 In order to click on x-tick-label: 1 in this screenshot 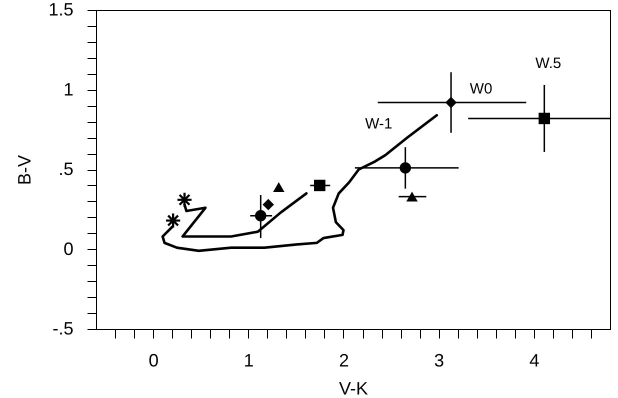, I will do `click(249, 360)`.